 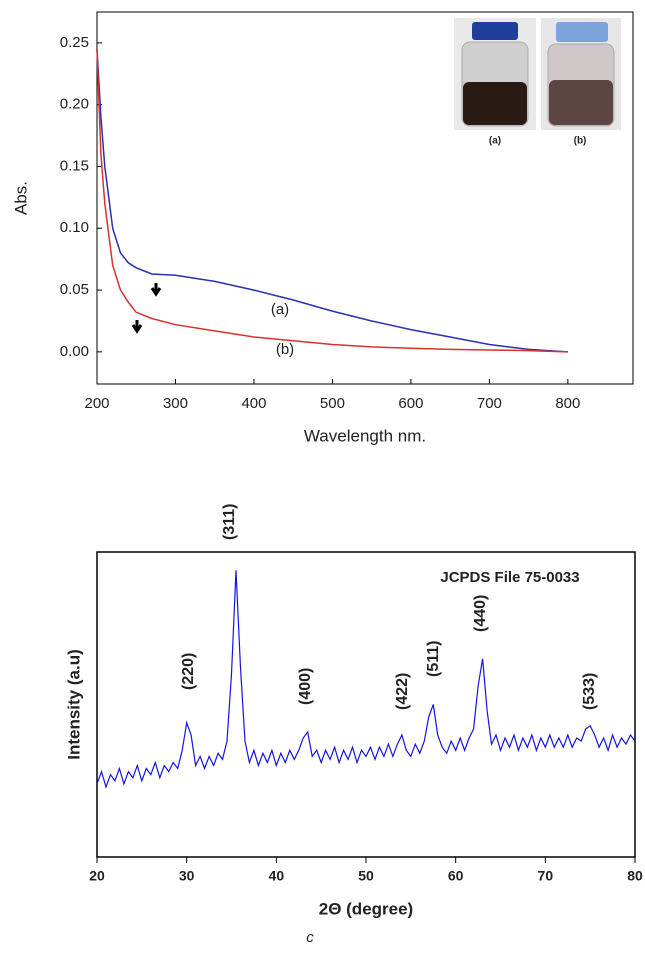 What do you see at coordinates (97, 876) in the screenshot?
I see `x-tick-label: 20` at bounding box center [97, 876].